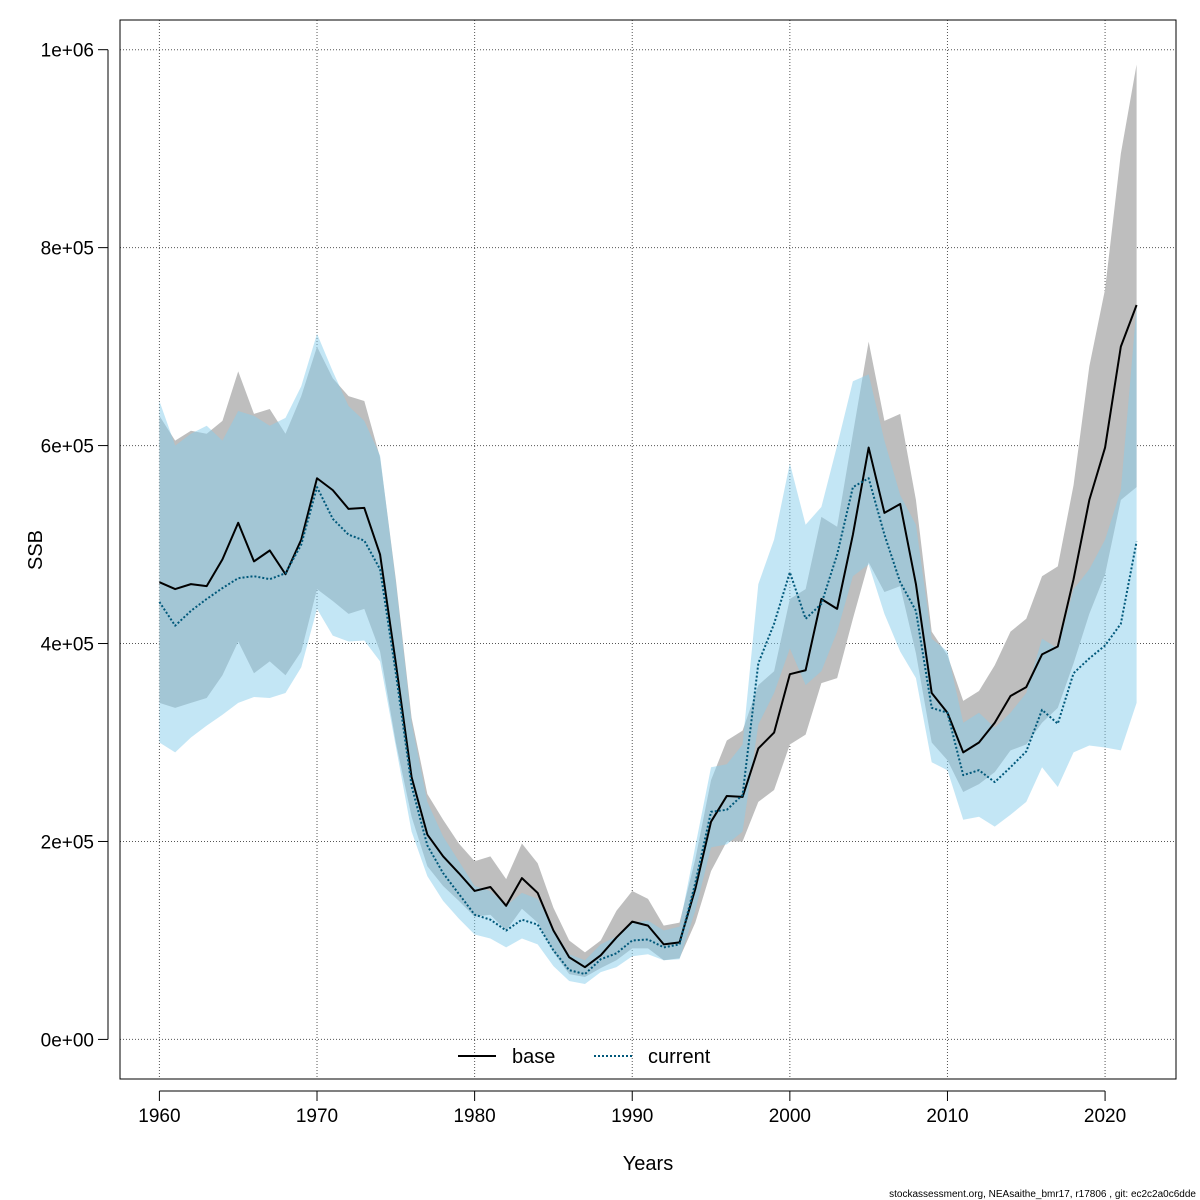  What do you see at coordinates (679, 1057) in the screenshot?
I see `legend-label-current: current` at bounding box center [679, 1057].